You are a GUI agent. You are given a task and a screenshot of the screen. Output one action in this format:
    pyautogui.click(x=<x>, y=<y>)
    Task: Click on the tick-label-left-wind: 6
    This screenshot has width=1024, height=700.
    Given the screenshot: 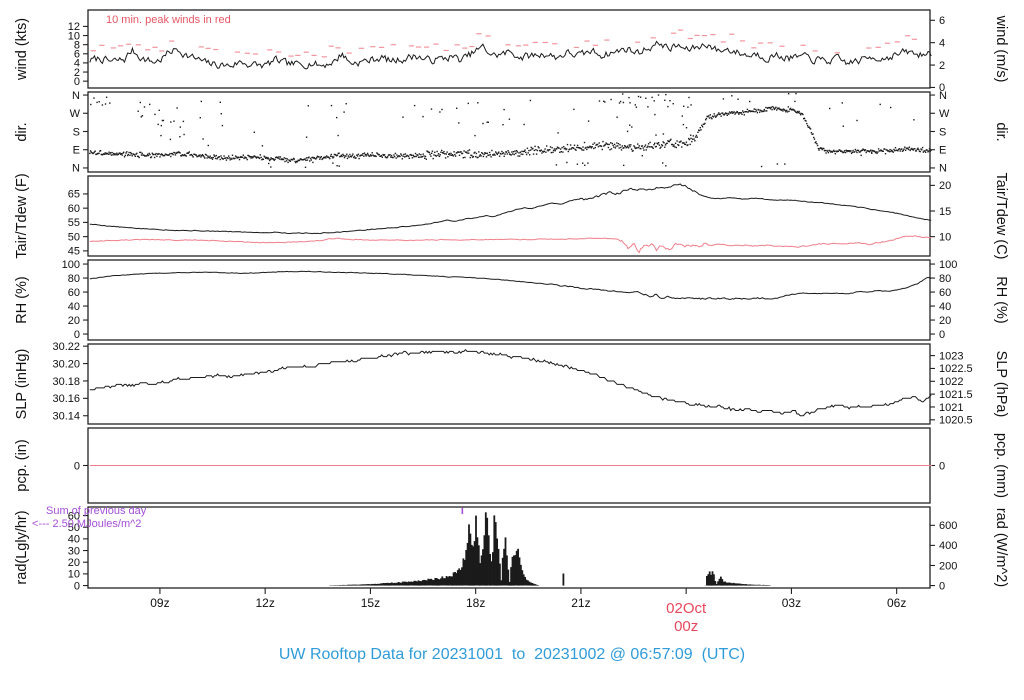 What is the action you would take?
    pyautogui.click(x=77, y=55)
    